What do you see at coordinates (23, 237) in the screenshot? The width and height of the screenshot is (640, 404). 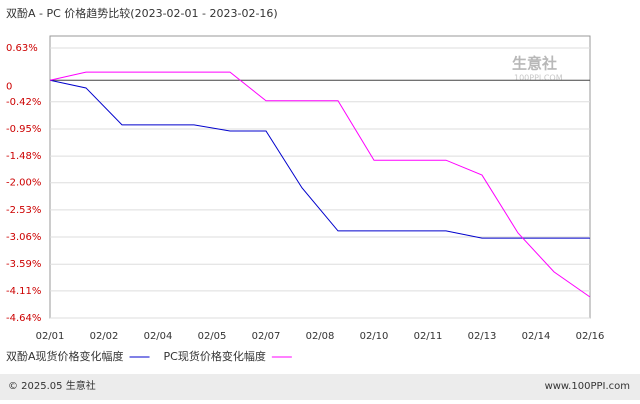 I see `y-tick-label: -3.06%` at bounding box center [23, 237].